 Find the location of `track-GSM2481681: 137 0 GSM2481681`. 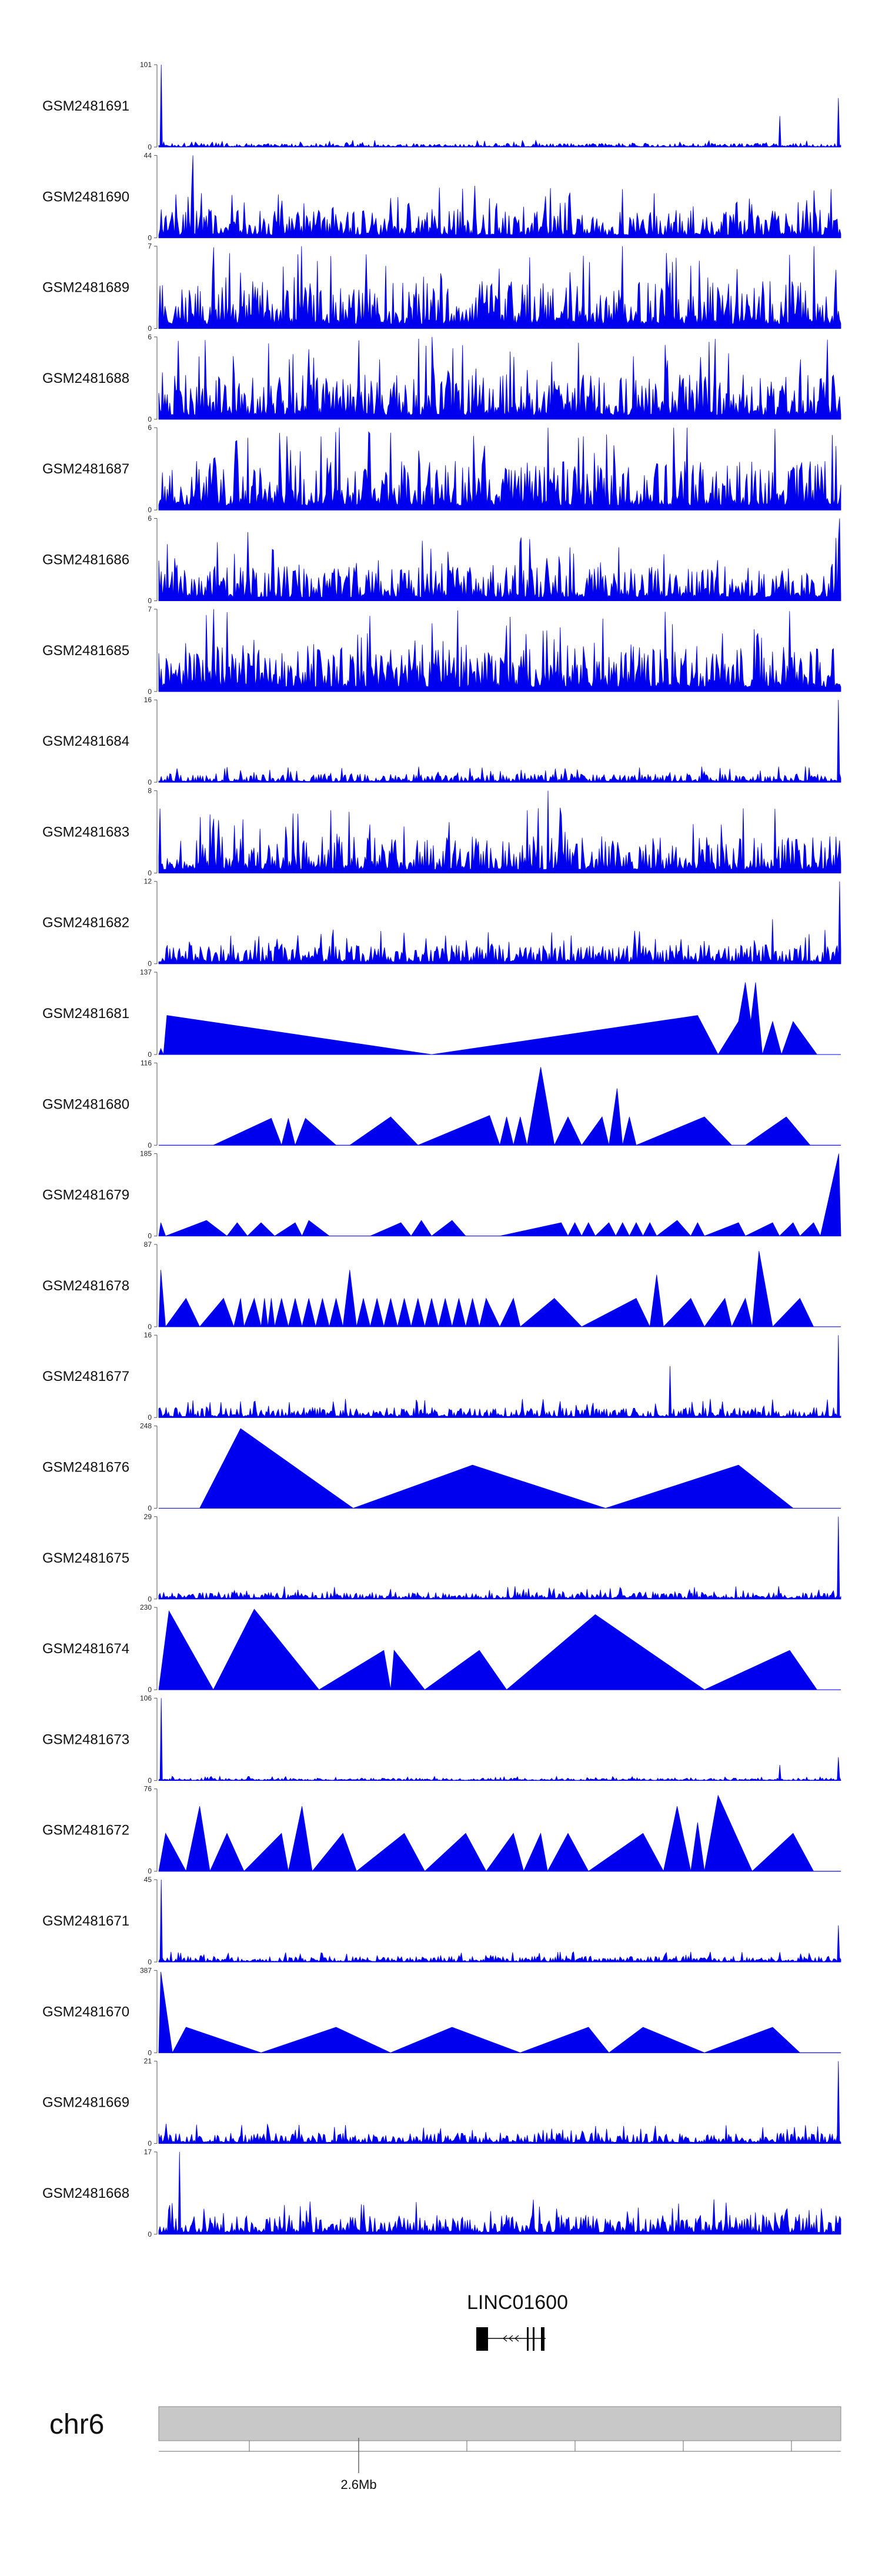

track-GSM2481681: 137 0 GSM2481681 is located at coordinates (441, 1013).